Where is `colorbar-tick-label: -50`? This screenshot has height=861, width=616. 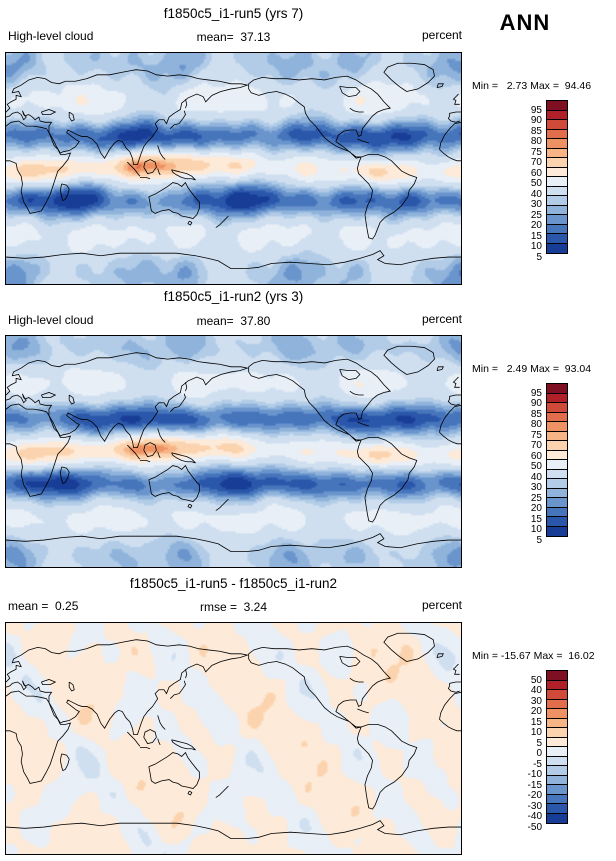
colorbar-tick-label: -50 is located at coordinates (534, 827).